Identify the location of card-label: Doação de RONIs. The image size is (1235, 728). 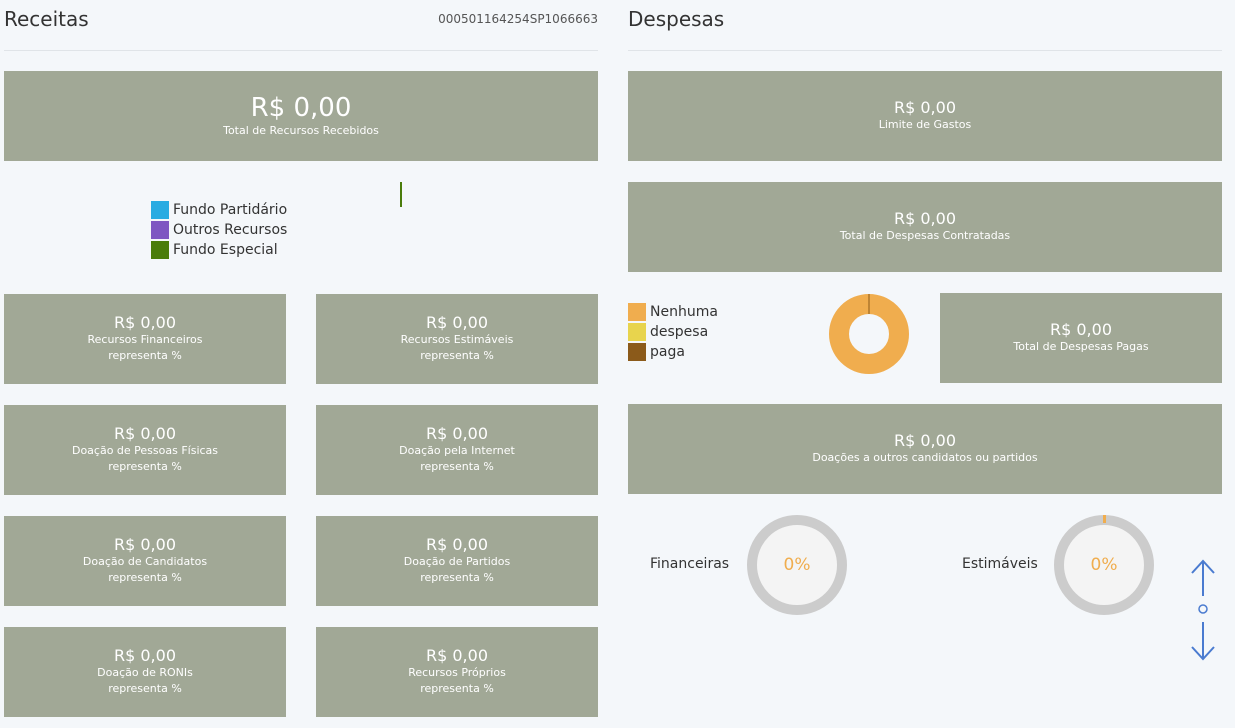
(145, 672).